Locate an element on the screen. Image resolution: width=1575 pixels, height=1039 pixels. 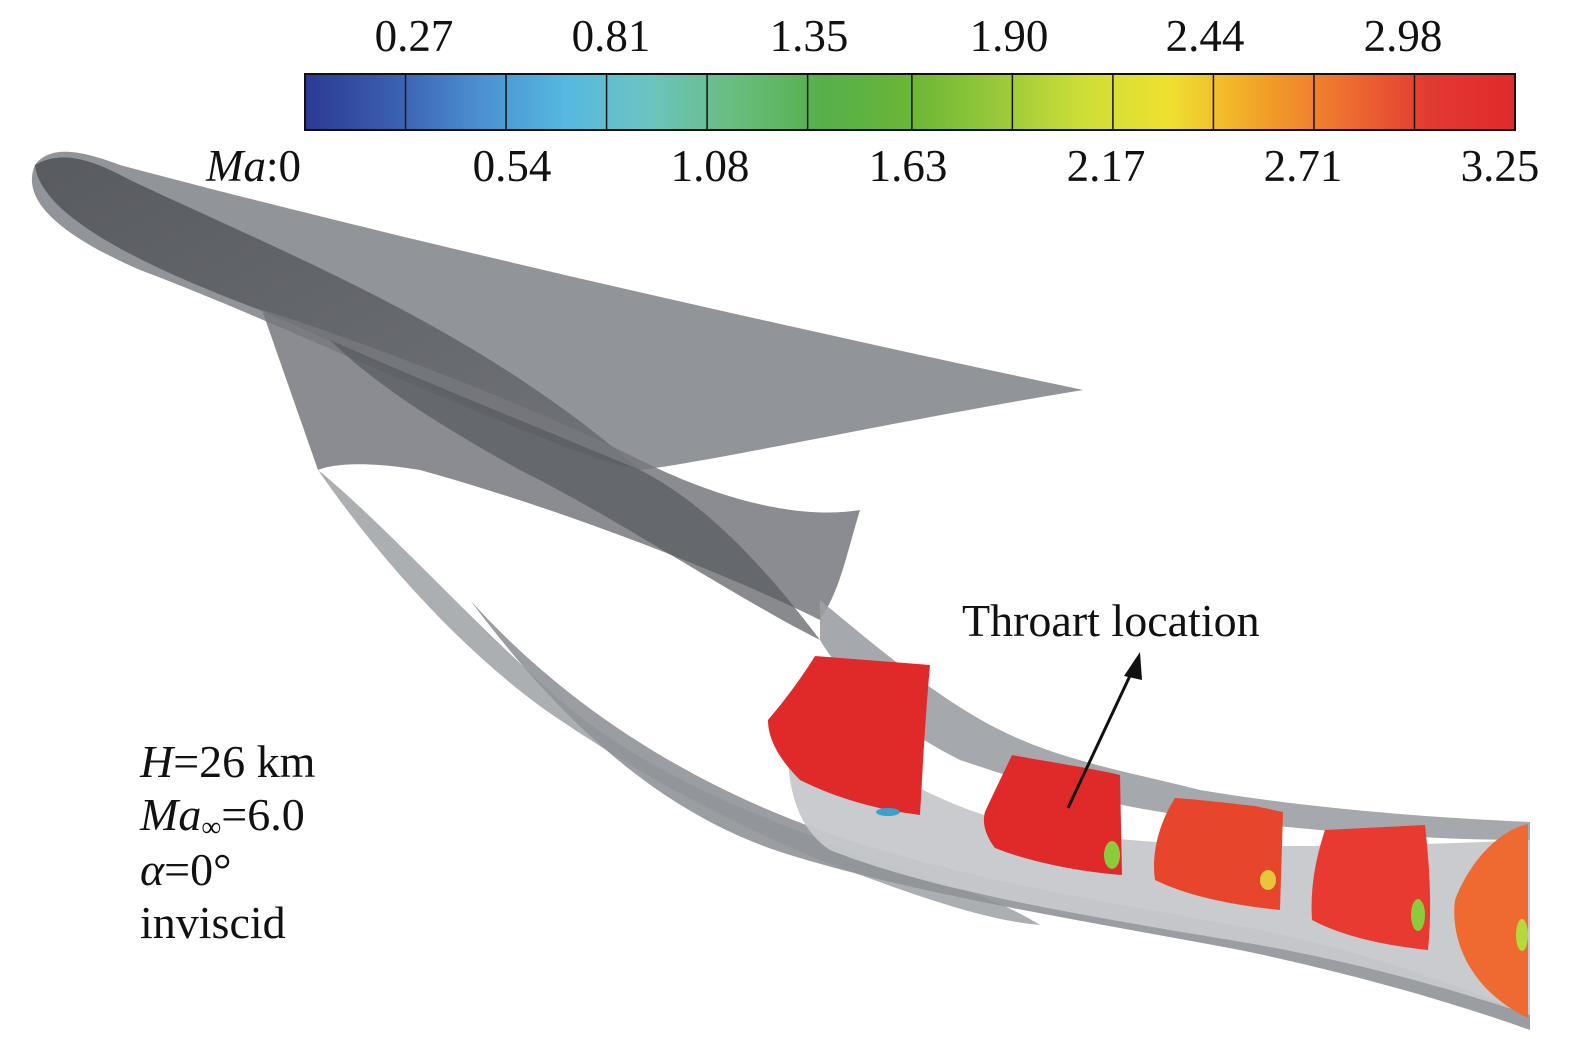
flow-conditions: H=26 km Ma∞=6.0 α=0° inviscid is located at coordinates (227, 843).